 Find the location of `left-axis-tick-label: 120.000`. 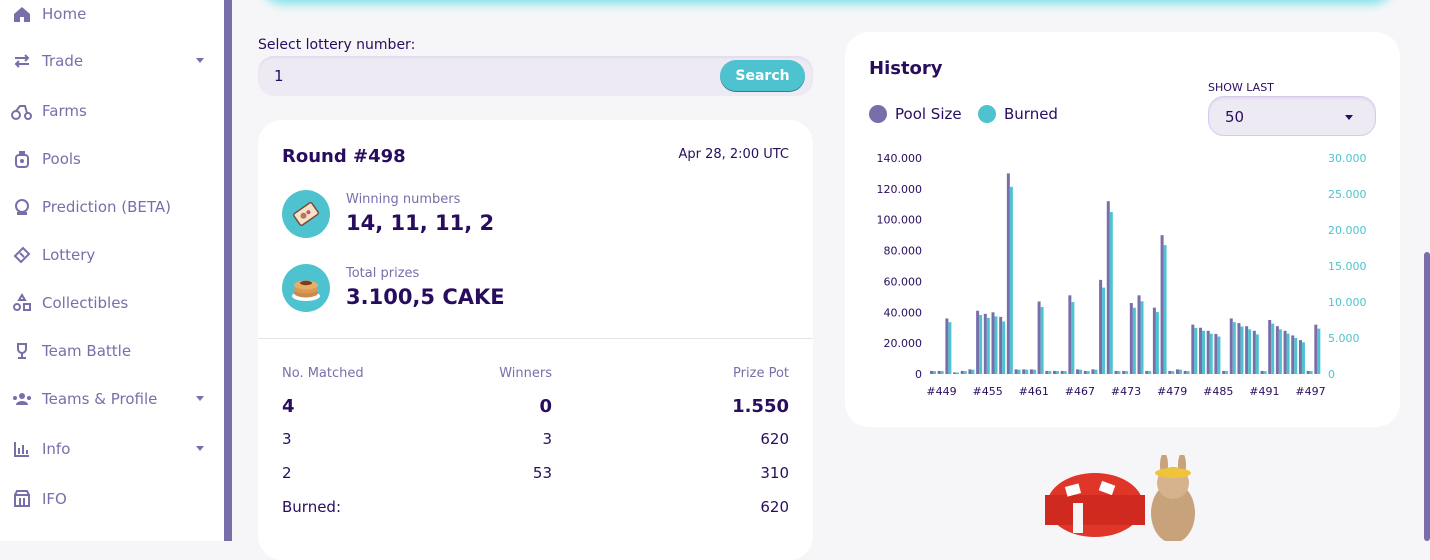

left-axis-tick-label: 120.000 is located at coordinates (900, 189).